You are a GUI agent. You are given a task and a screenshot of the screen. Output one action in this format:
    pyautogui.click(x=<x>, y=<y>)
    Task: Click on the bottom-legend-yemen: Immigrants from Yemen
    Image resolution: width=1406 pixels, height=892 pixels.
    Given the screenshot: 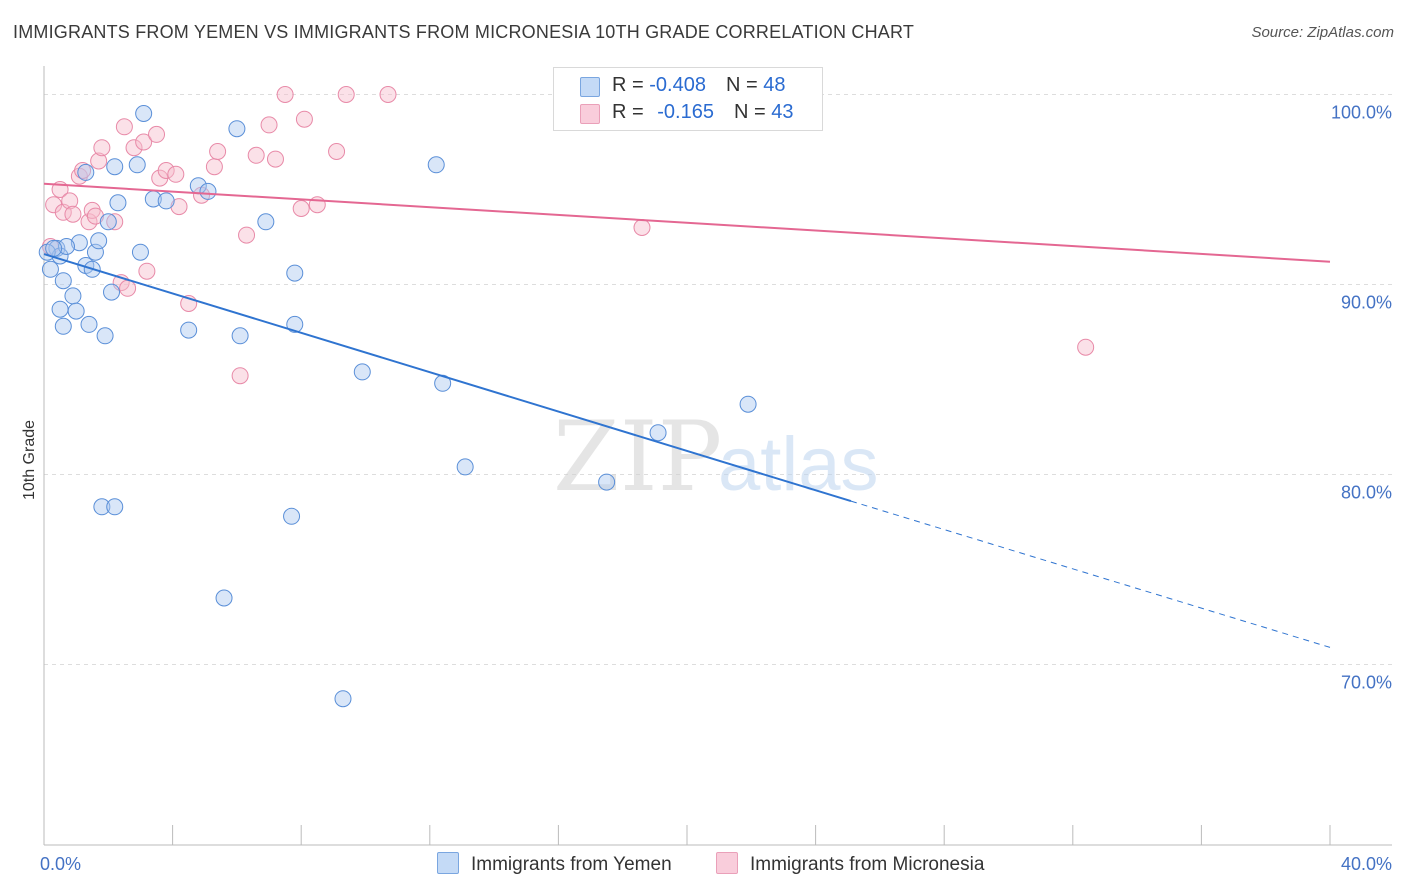 What is the action you would take?
    pyautogui.click(x=554, y=864)
    